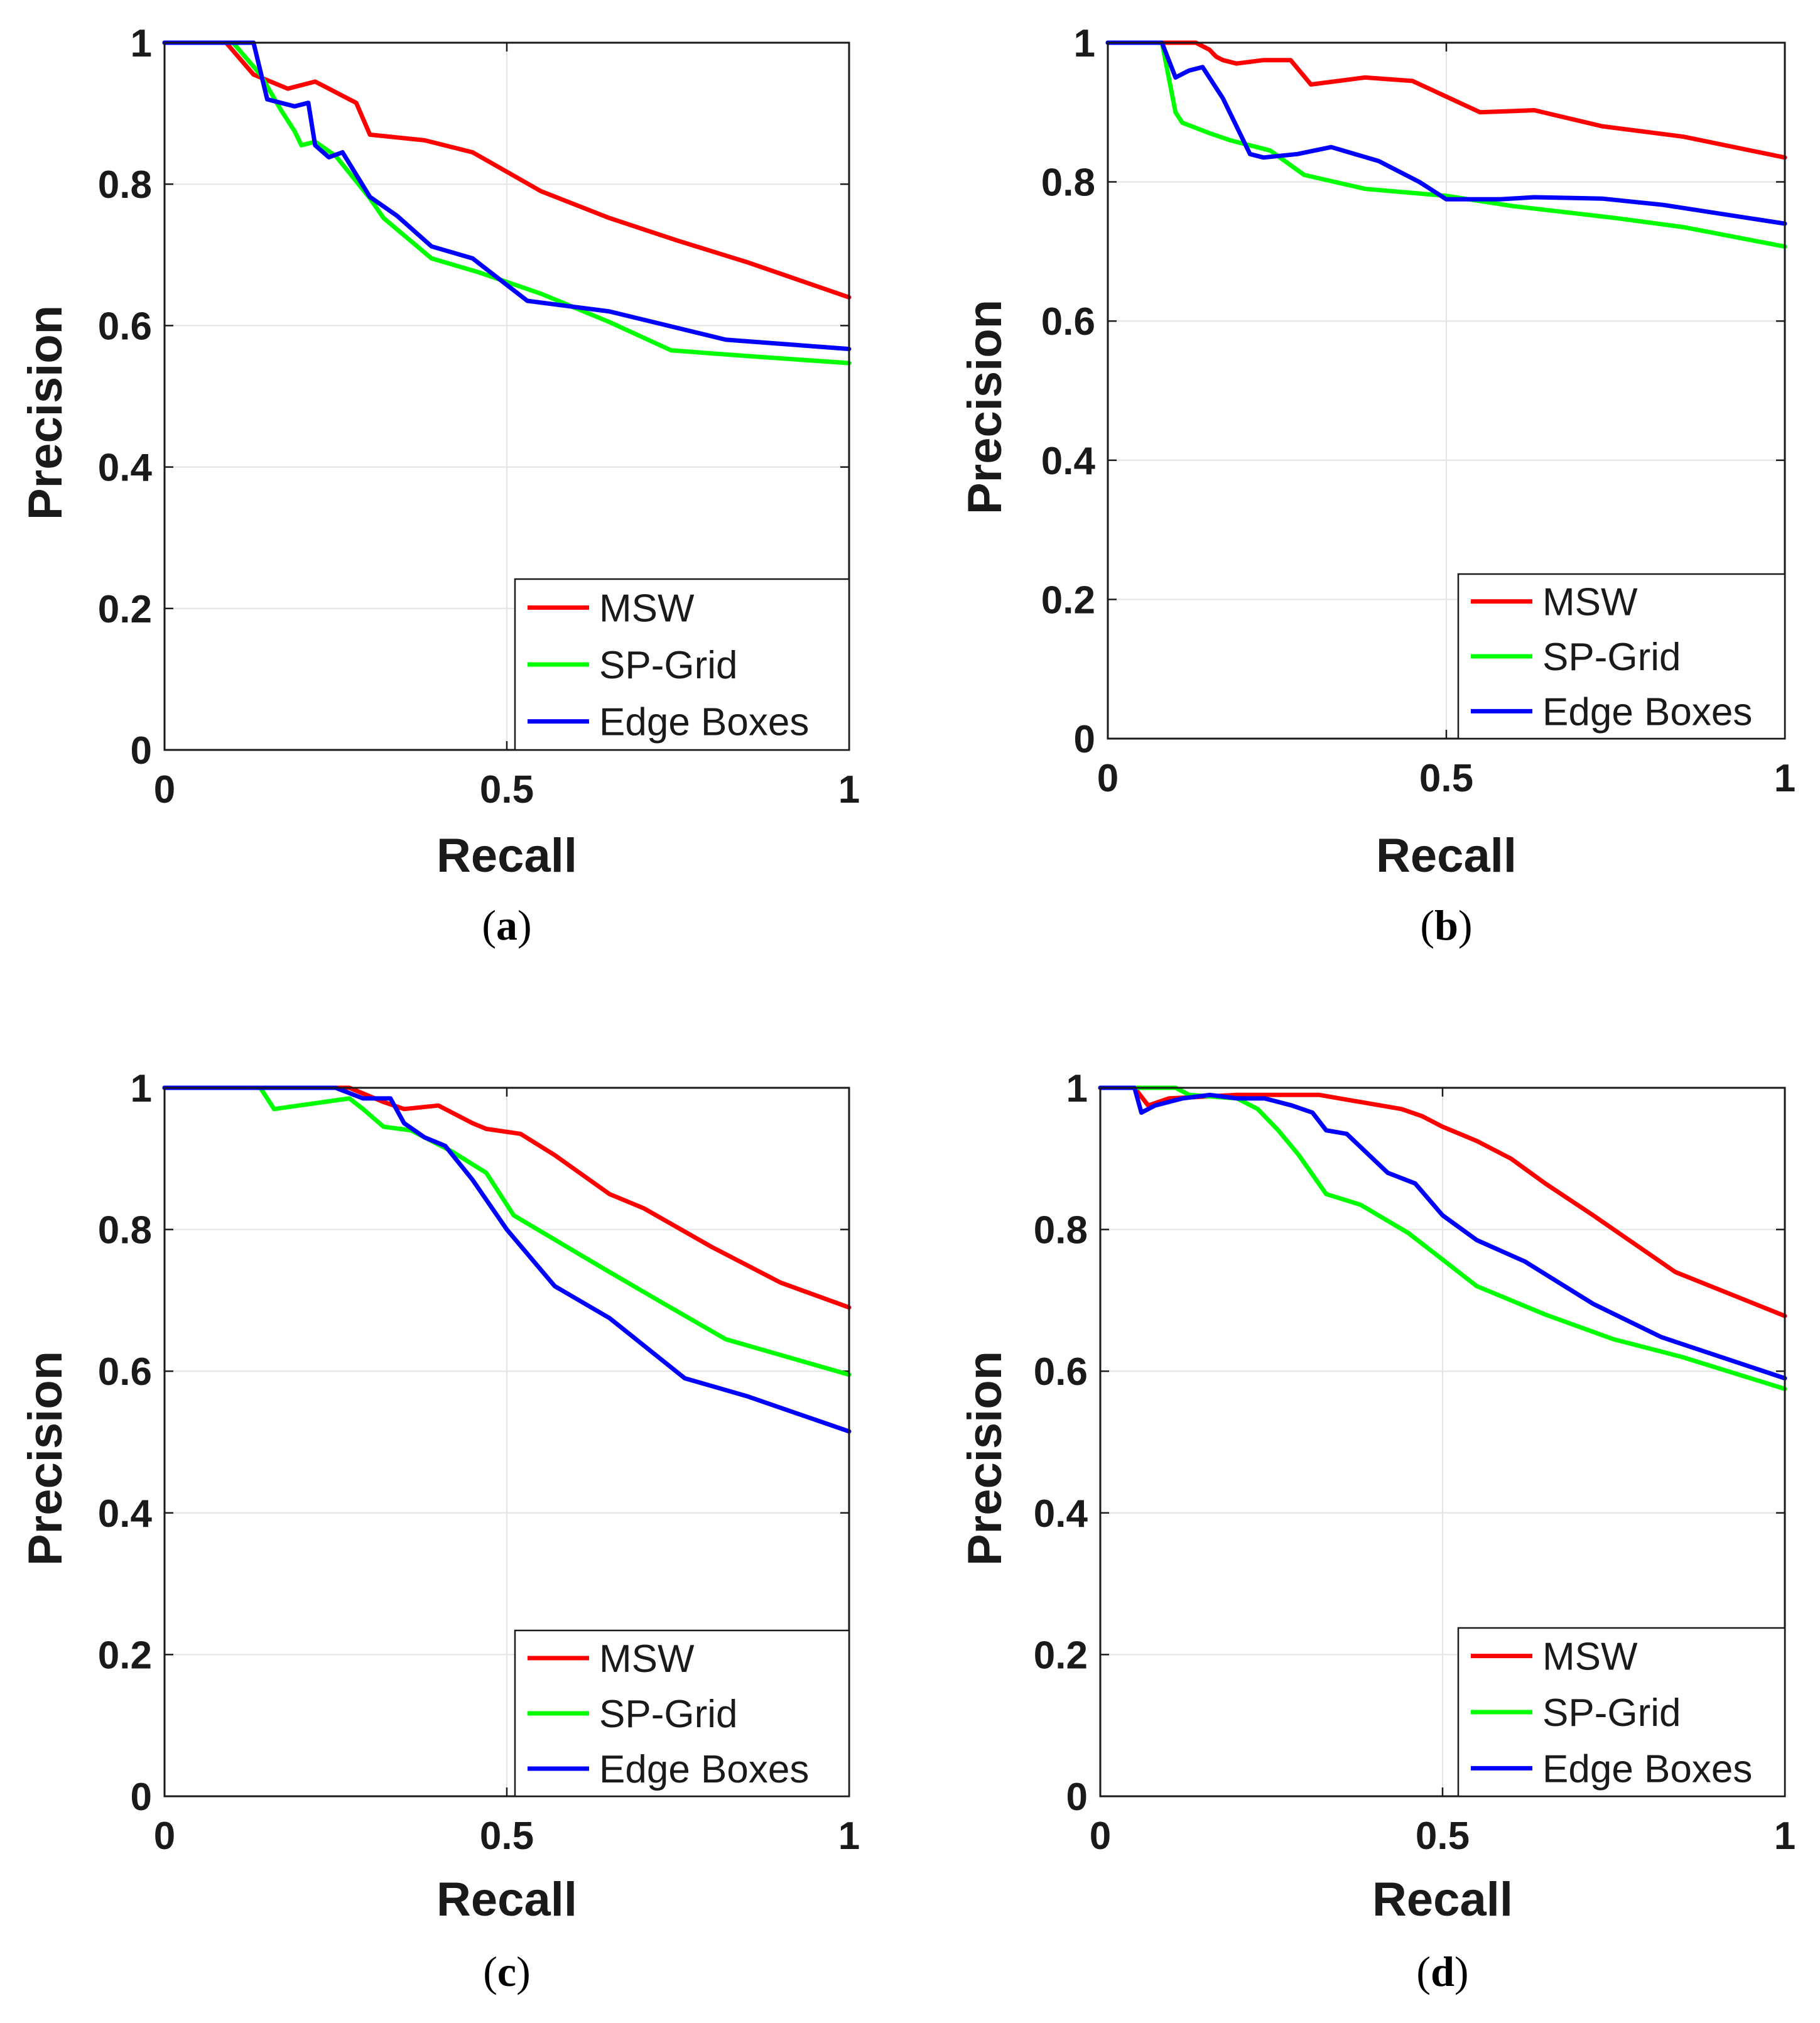 This screenshot has width=1820, height=2023. Describe the element at coordinates (507, 1971) in the screenshot. I see `panel-caption: (c)` at that location.